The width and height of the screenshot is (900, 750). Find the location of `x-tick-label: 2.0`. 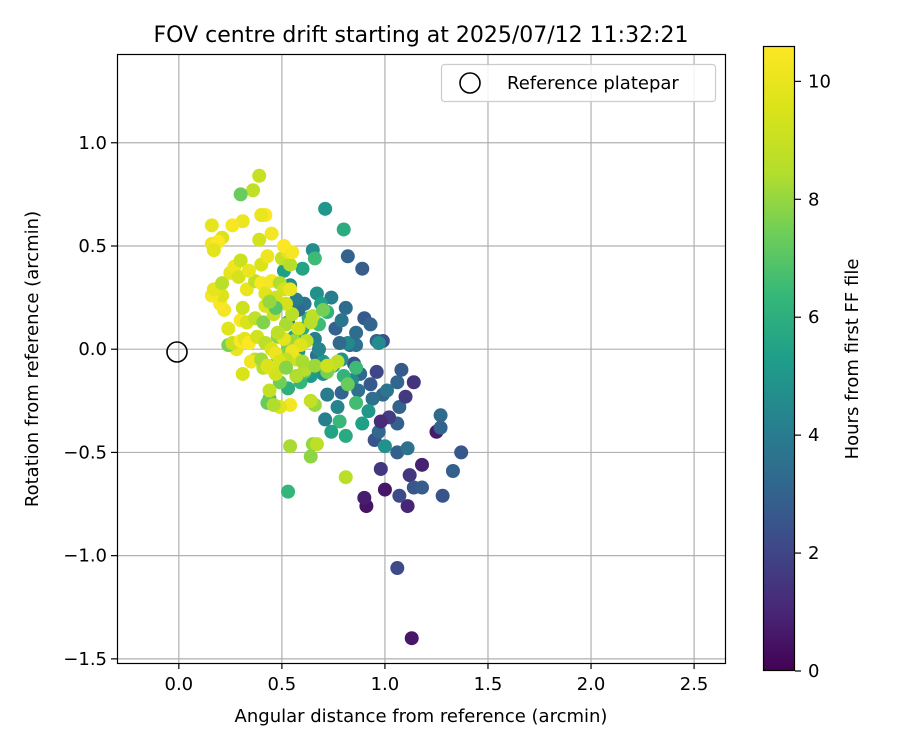

x-tick-label: 2.0 is located at coordinates (591, 684).